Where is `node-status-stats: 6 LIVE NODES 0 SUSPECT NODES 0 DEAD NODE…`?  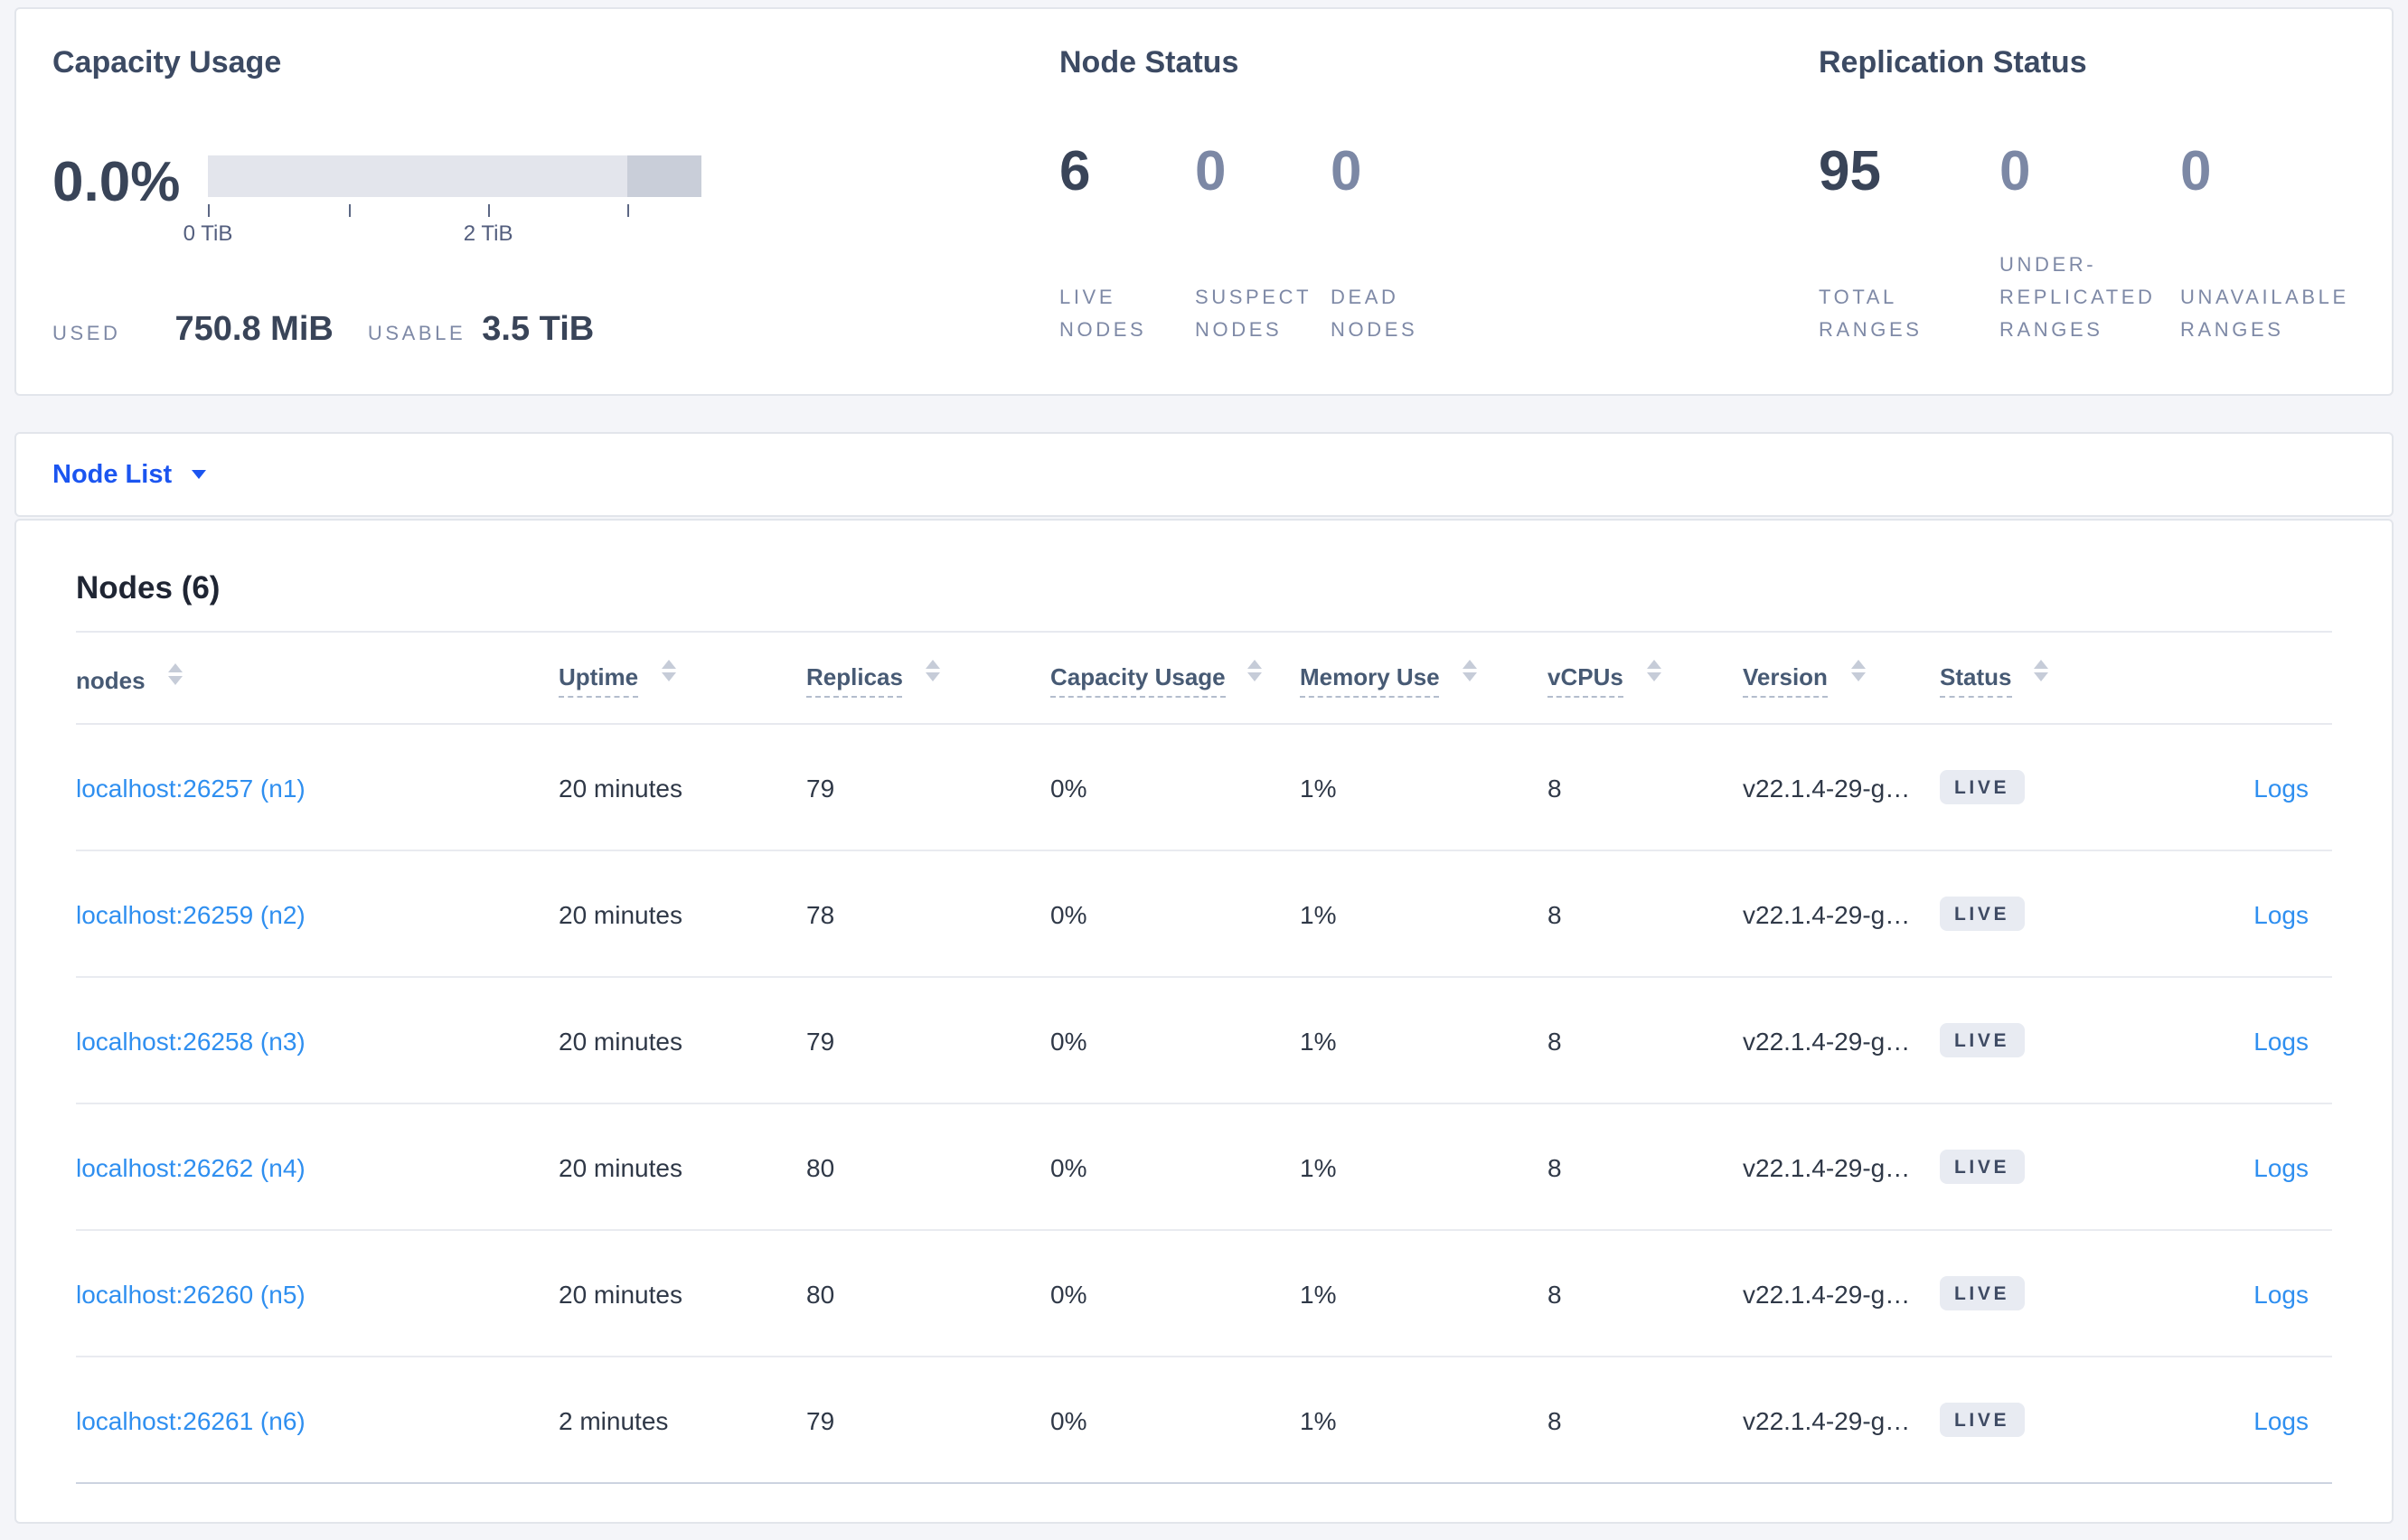
node-status-stats: 6 LIVE NODES 0 SUSPECT NODES 0 DEAD NODE… is located at coordinates (1262, 245).